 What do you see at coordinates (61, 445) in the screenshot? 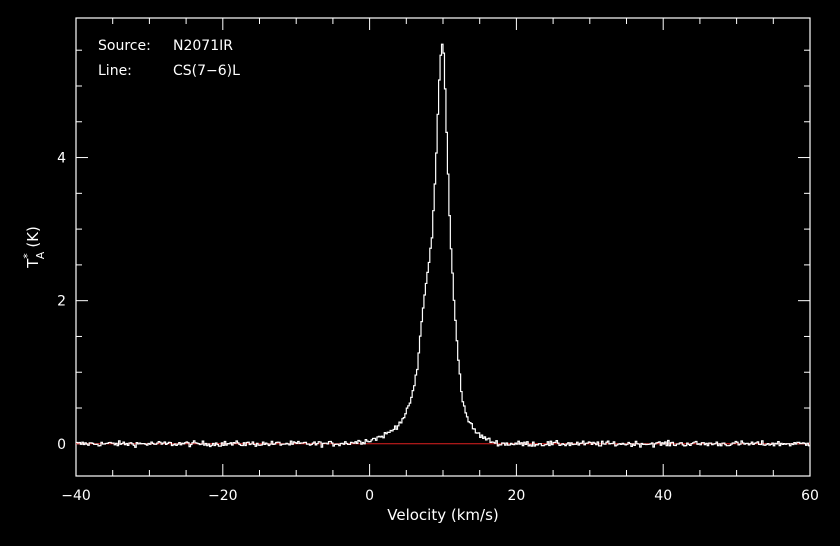
I see `y-tick-label: 0` at bounding box center [61, 445].